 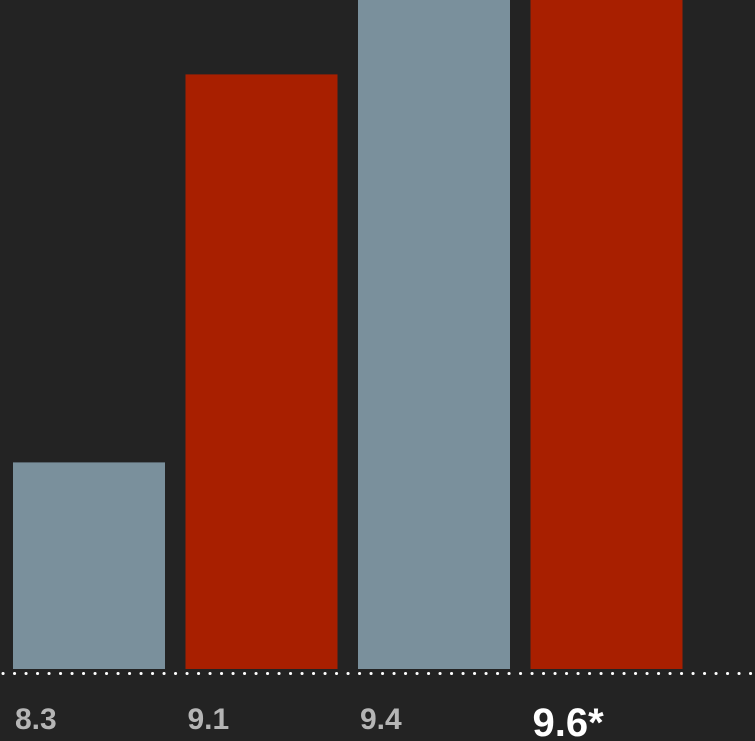 I want to click on tick-label-4: 9.6*, so click(x=569, y=721).